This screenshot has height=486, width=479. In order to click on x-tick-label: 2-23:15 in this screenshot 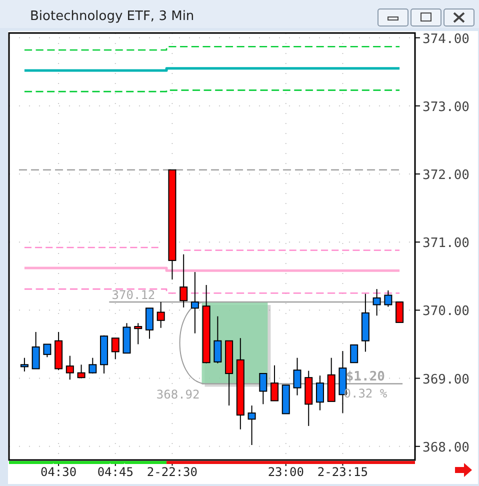, I will do `click(342, 472)`.